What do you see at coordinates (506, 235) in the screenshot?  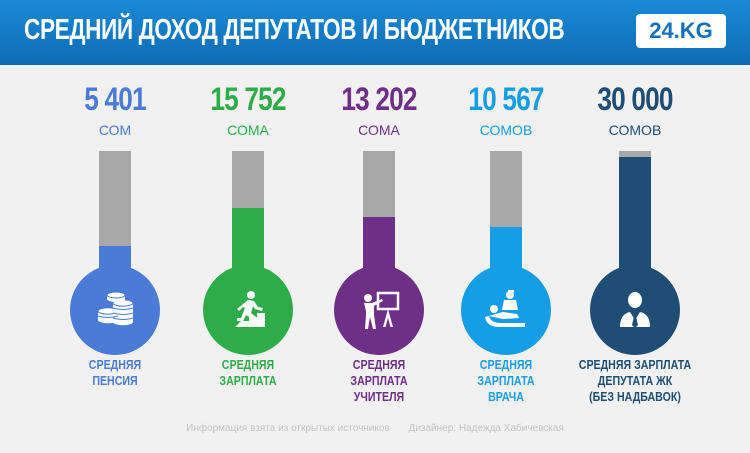 I see `chart-column: 10 567 СОМОВ СРЕДНЯЯ ЗАРПЛАТА ВРАЧА` at bounding box center [506, 235].